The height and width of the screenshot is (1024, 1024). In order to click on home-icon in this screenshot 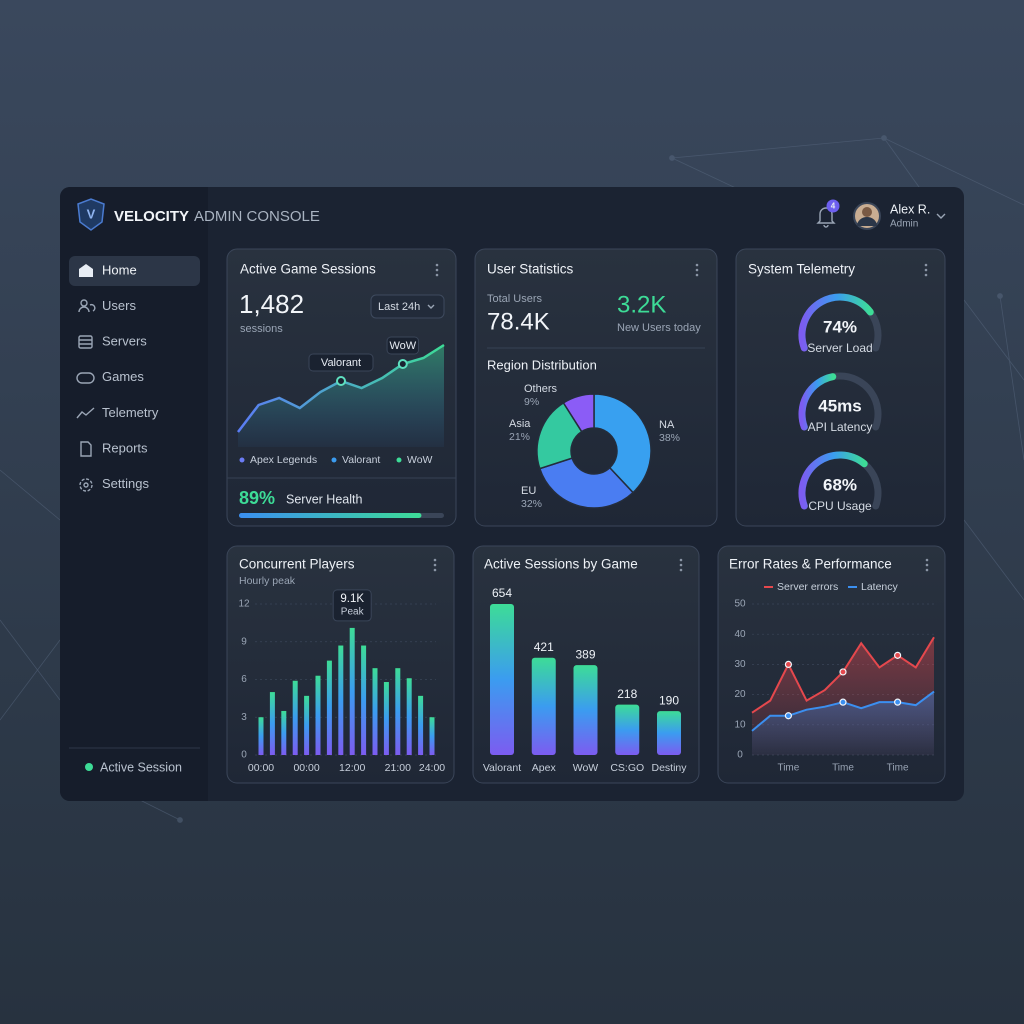, I will do `click(86, 270)`.